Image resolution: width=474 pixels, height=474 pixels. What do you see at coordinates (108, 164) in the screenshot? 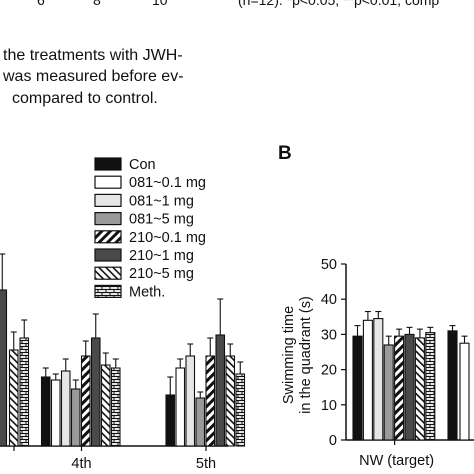
I see `legend-swatch-con` at bounding box center [108, 164].